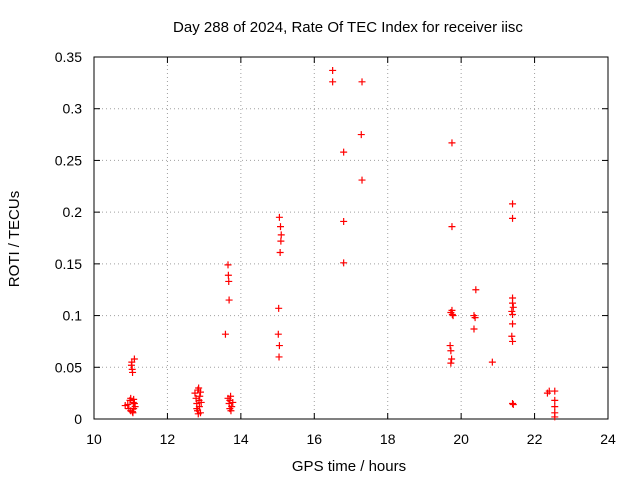  What do you see at coordinates (535, 439) in the screenshot?
I see `x-tick-label: 22` at bounding box center [535, 439].